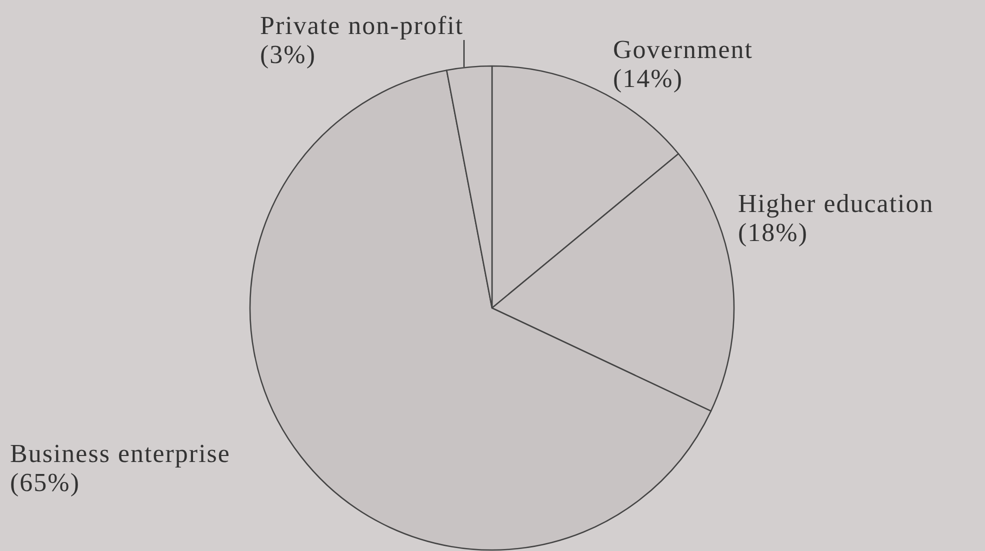  Describe the element at coordinates (45, 482) in the screenshot. I see `data-label: (65%)` at that location.